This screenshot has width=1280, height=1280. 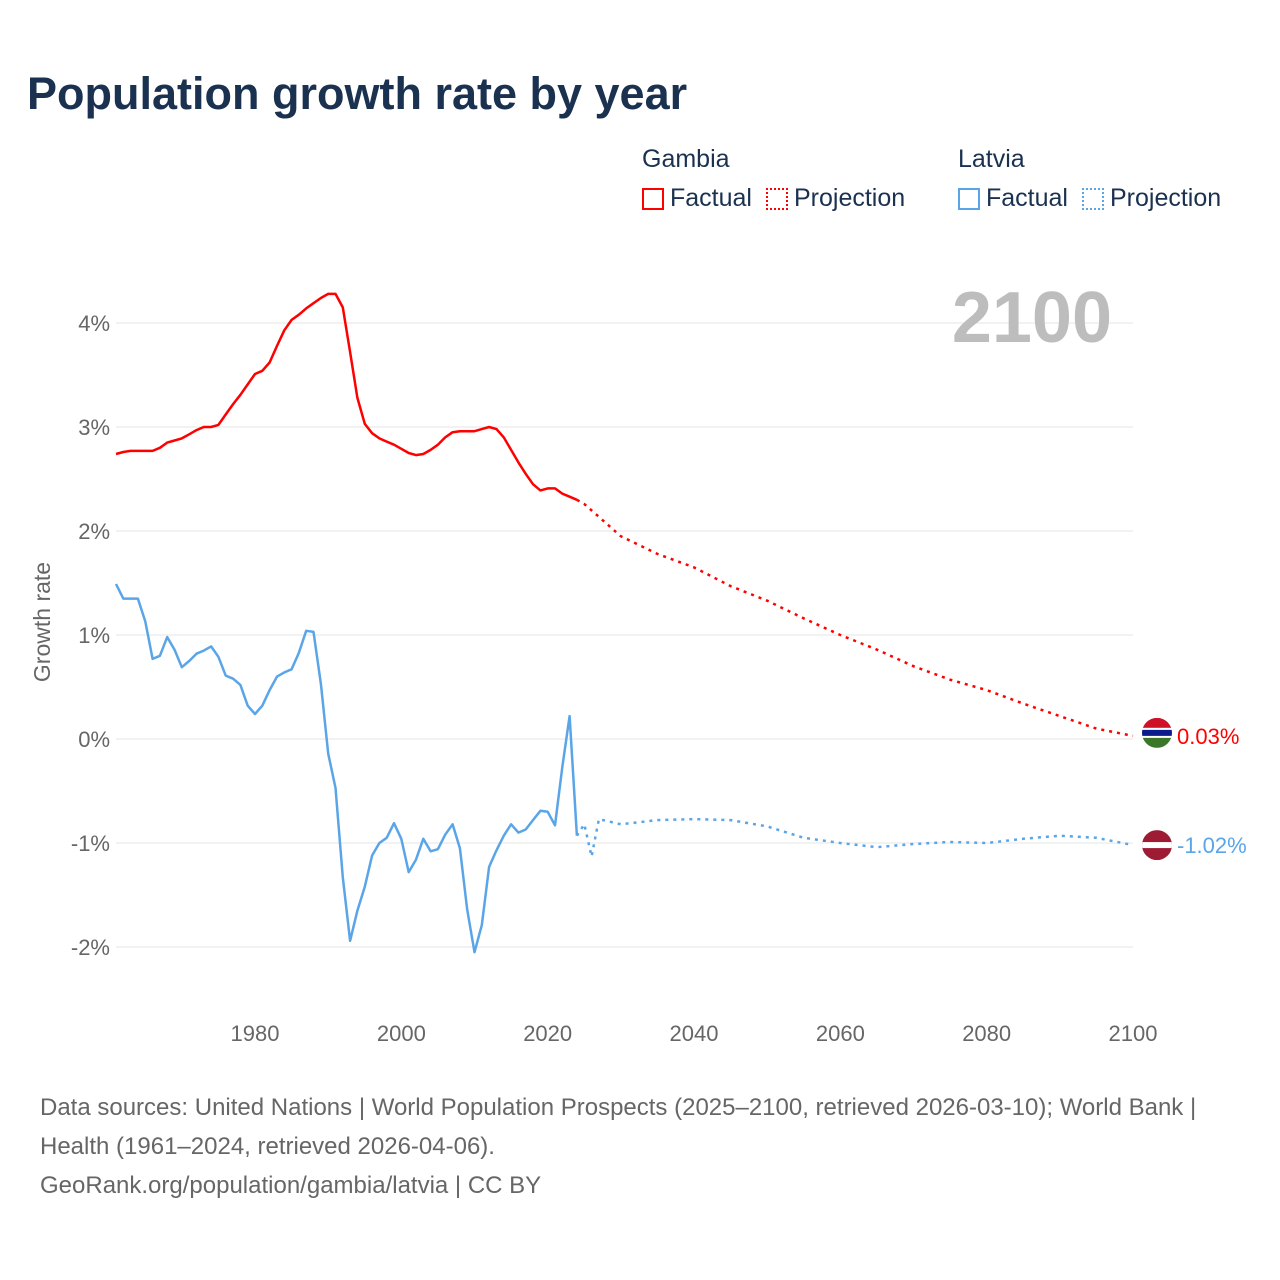 I want to click on latvia-end-label: -1.02%, so click(x=1212, y=845).